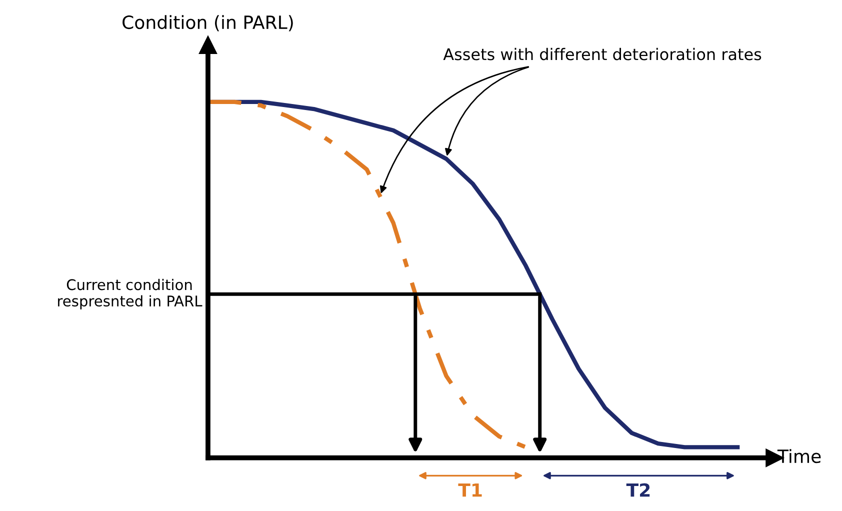 The width and height of the screenshot is (842, 511). Describe the element at coordinates (130, 294) in the screenshot. I see `ref-line-label: Current condition respresnted in PARL` at that location.